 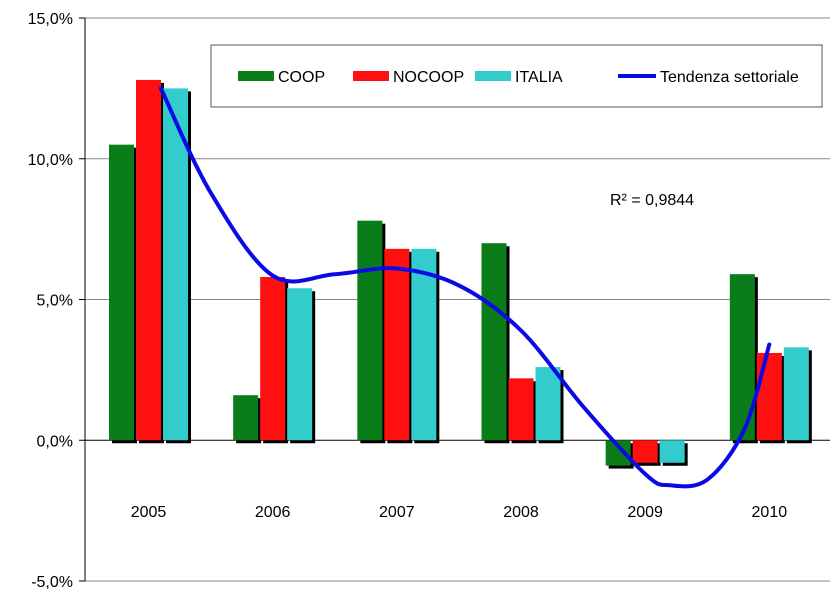 I want to click on x-axis: 2005 2006 2007 2008 2009 2010, so click(x=457, y=480).